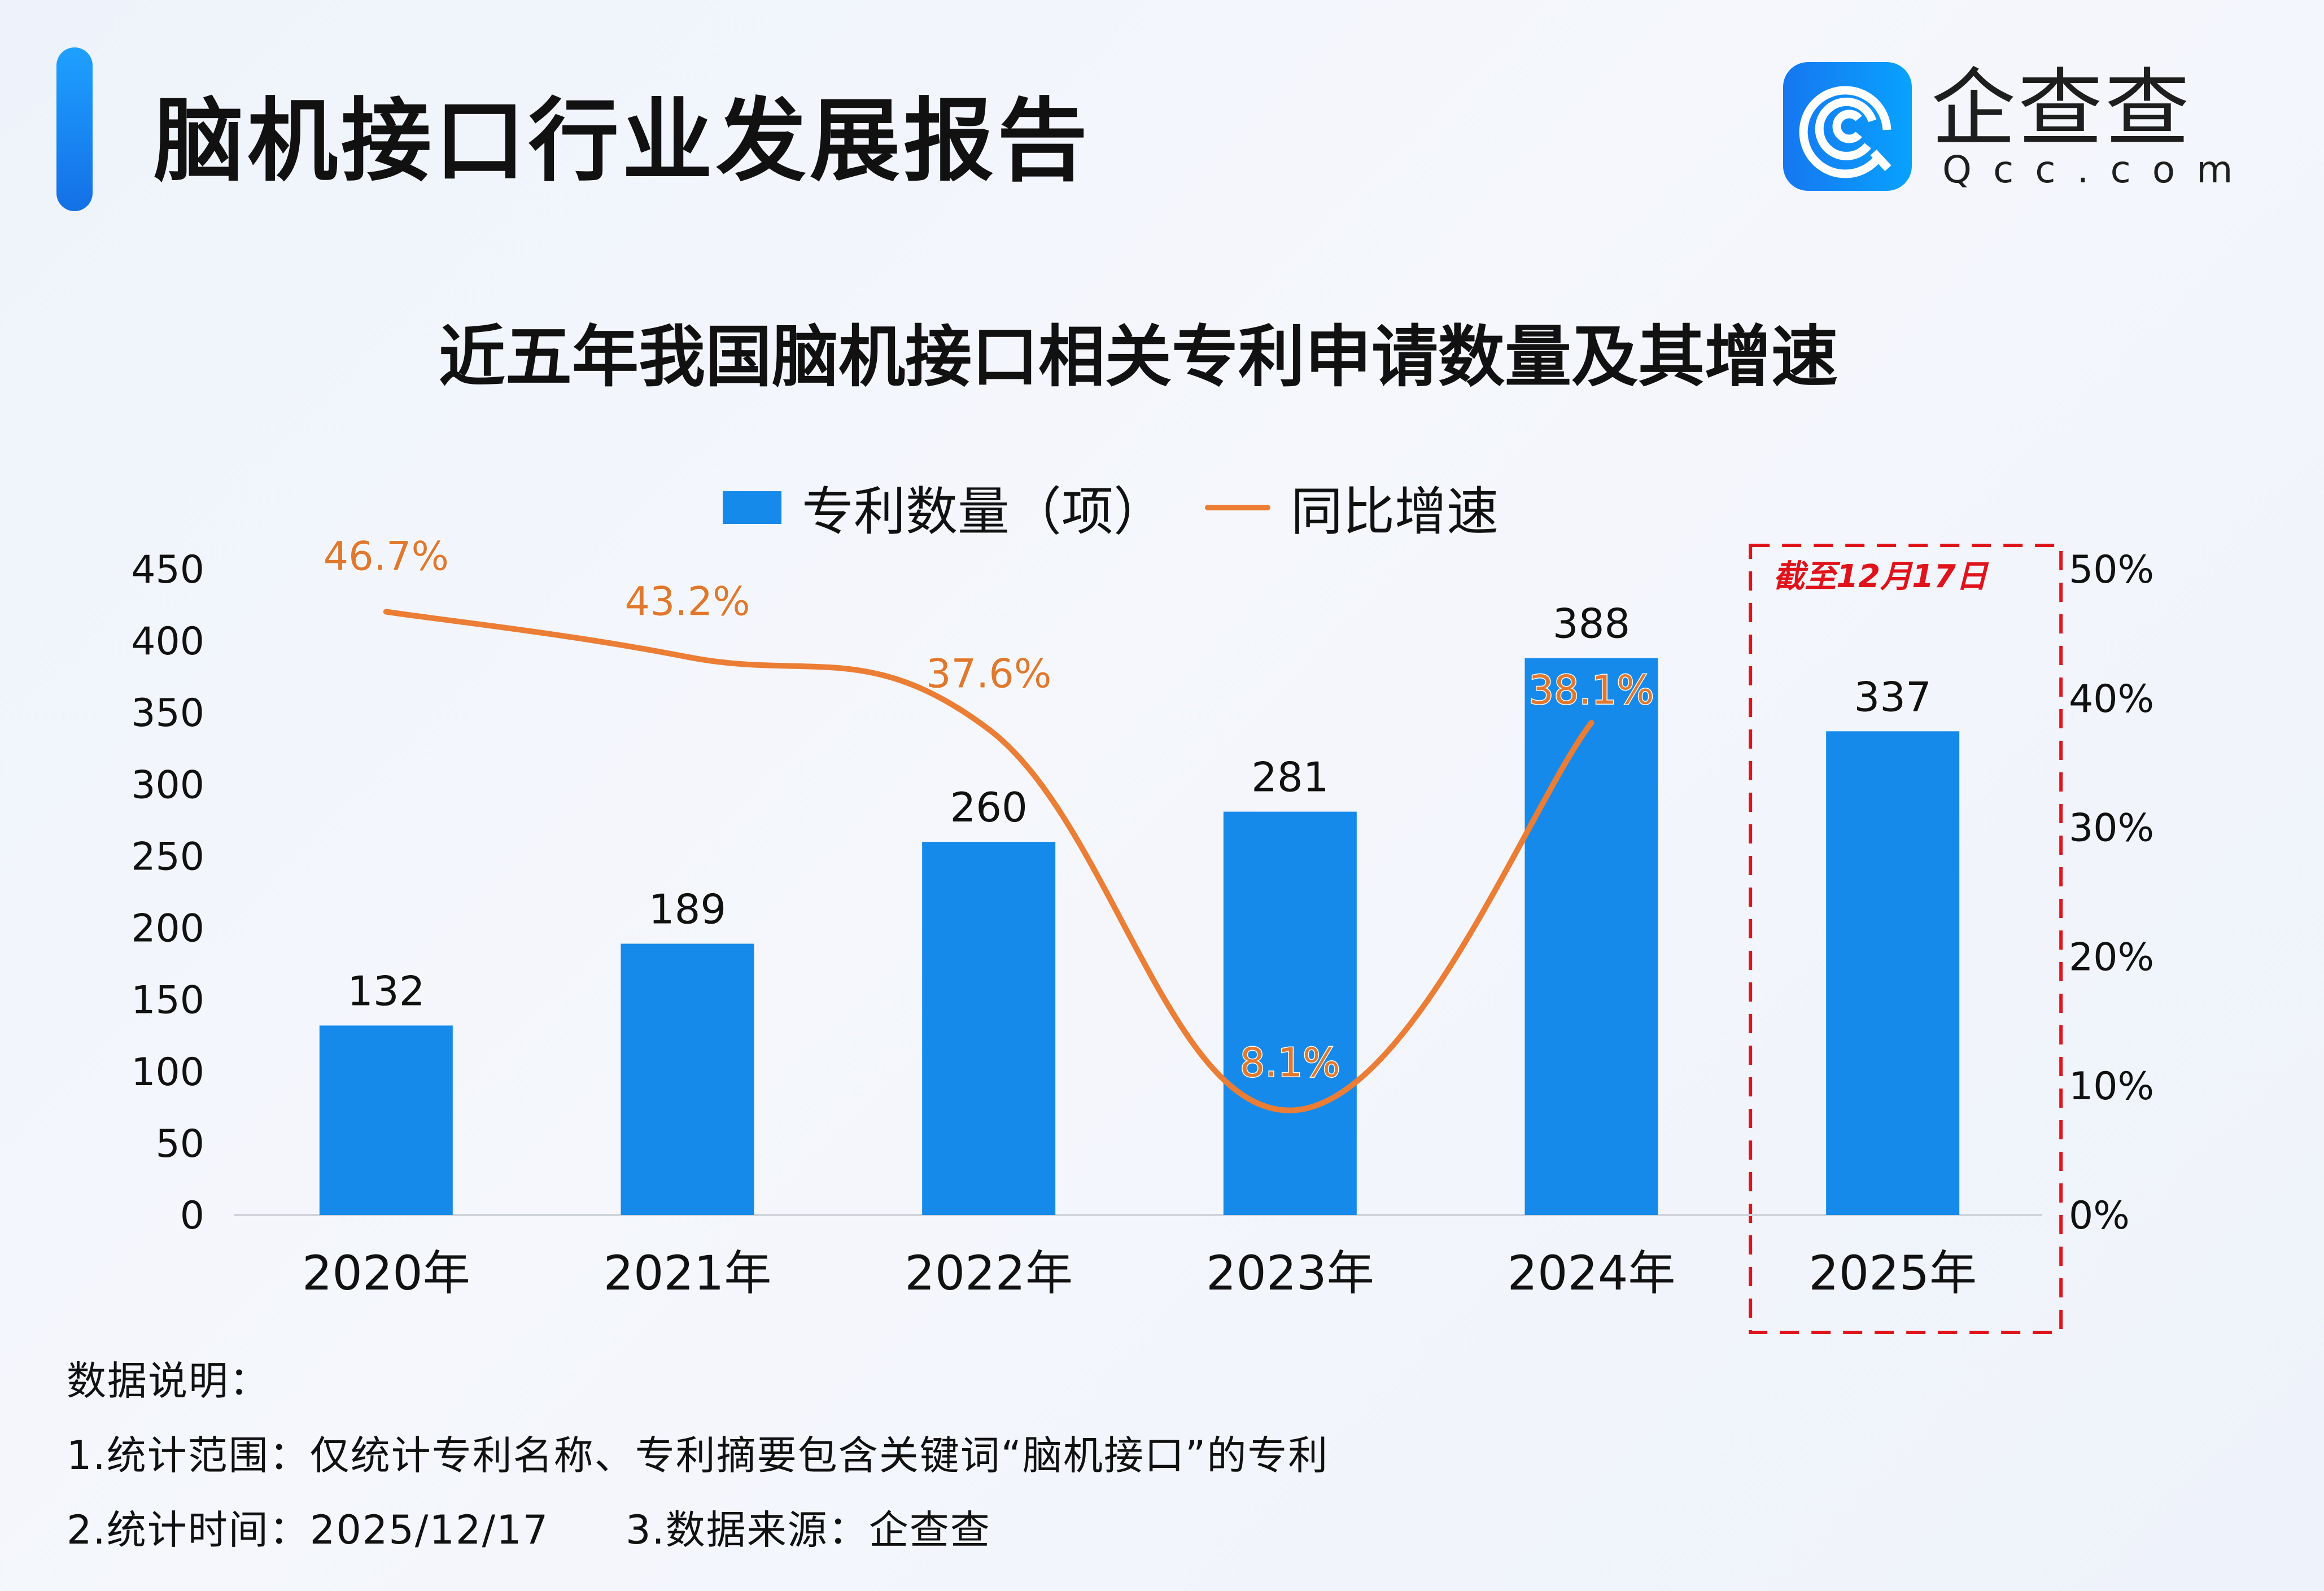 Image resolution: width=2324 pixels, height=1591 pixels. Describe the element at coordinates (179, 1144) in the screenshot. I see `left-axis-tick: 50` at that location.